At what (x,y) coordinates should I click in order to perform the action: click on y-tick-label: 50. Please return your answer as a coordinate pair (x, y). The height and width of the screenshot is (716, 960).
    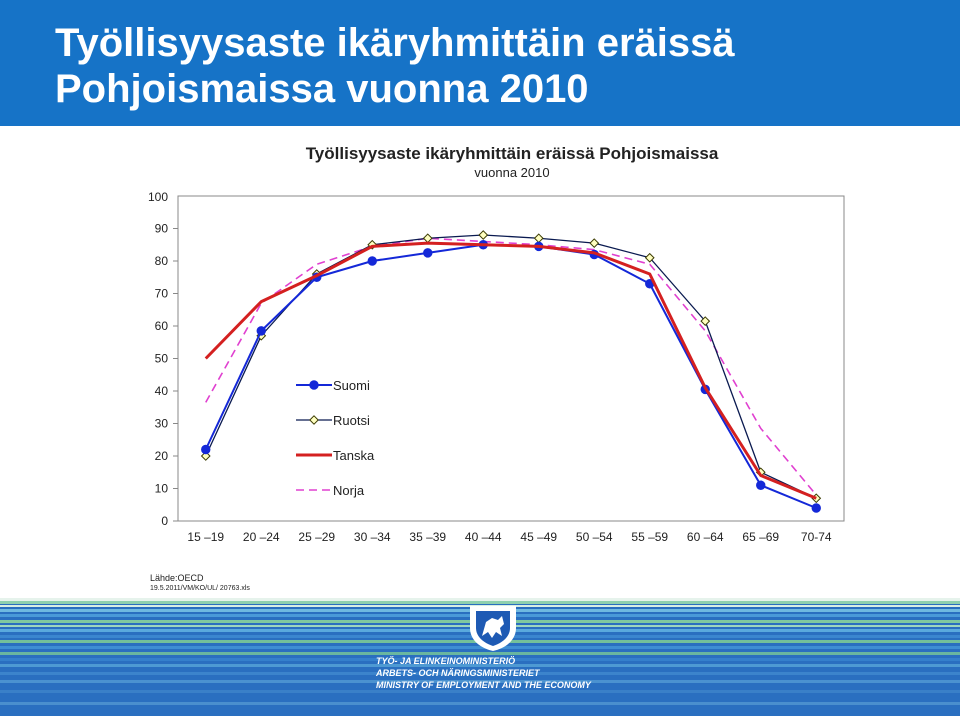
    Looking at the image, I should click on (162, 359).